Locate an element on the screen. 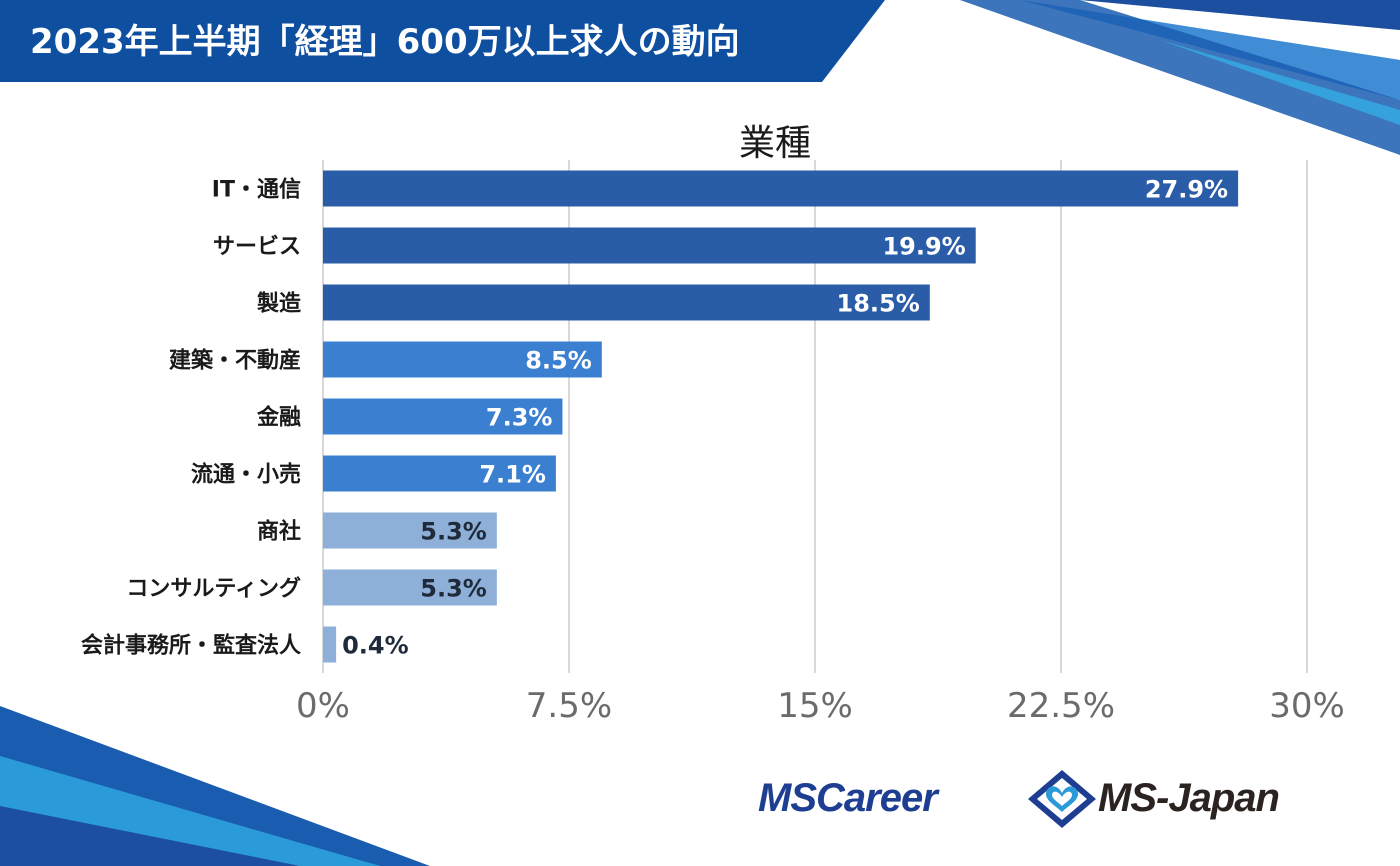 This screenshot has height=866, width=1400. category-label: 製造 is located at coordinates (278, 304).